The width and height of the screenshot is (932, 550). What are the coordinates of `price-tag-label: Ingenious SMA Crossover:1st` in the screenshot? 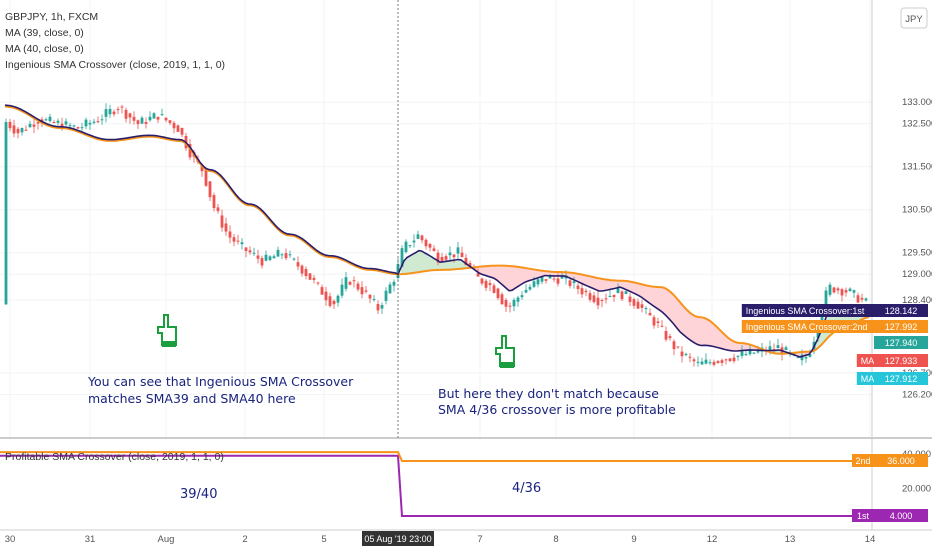 It's located at (805, 311).